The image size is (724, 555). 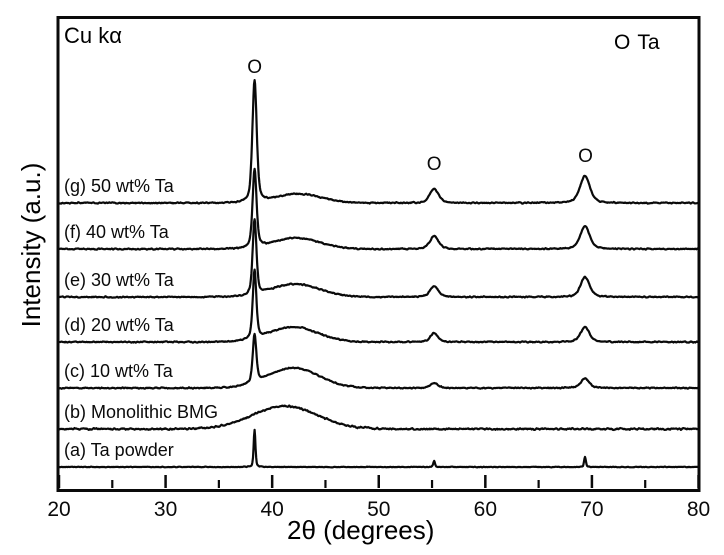 I want to click on series-label-c: (c) 10 wt% Ta, so click(x=119, y=371).